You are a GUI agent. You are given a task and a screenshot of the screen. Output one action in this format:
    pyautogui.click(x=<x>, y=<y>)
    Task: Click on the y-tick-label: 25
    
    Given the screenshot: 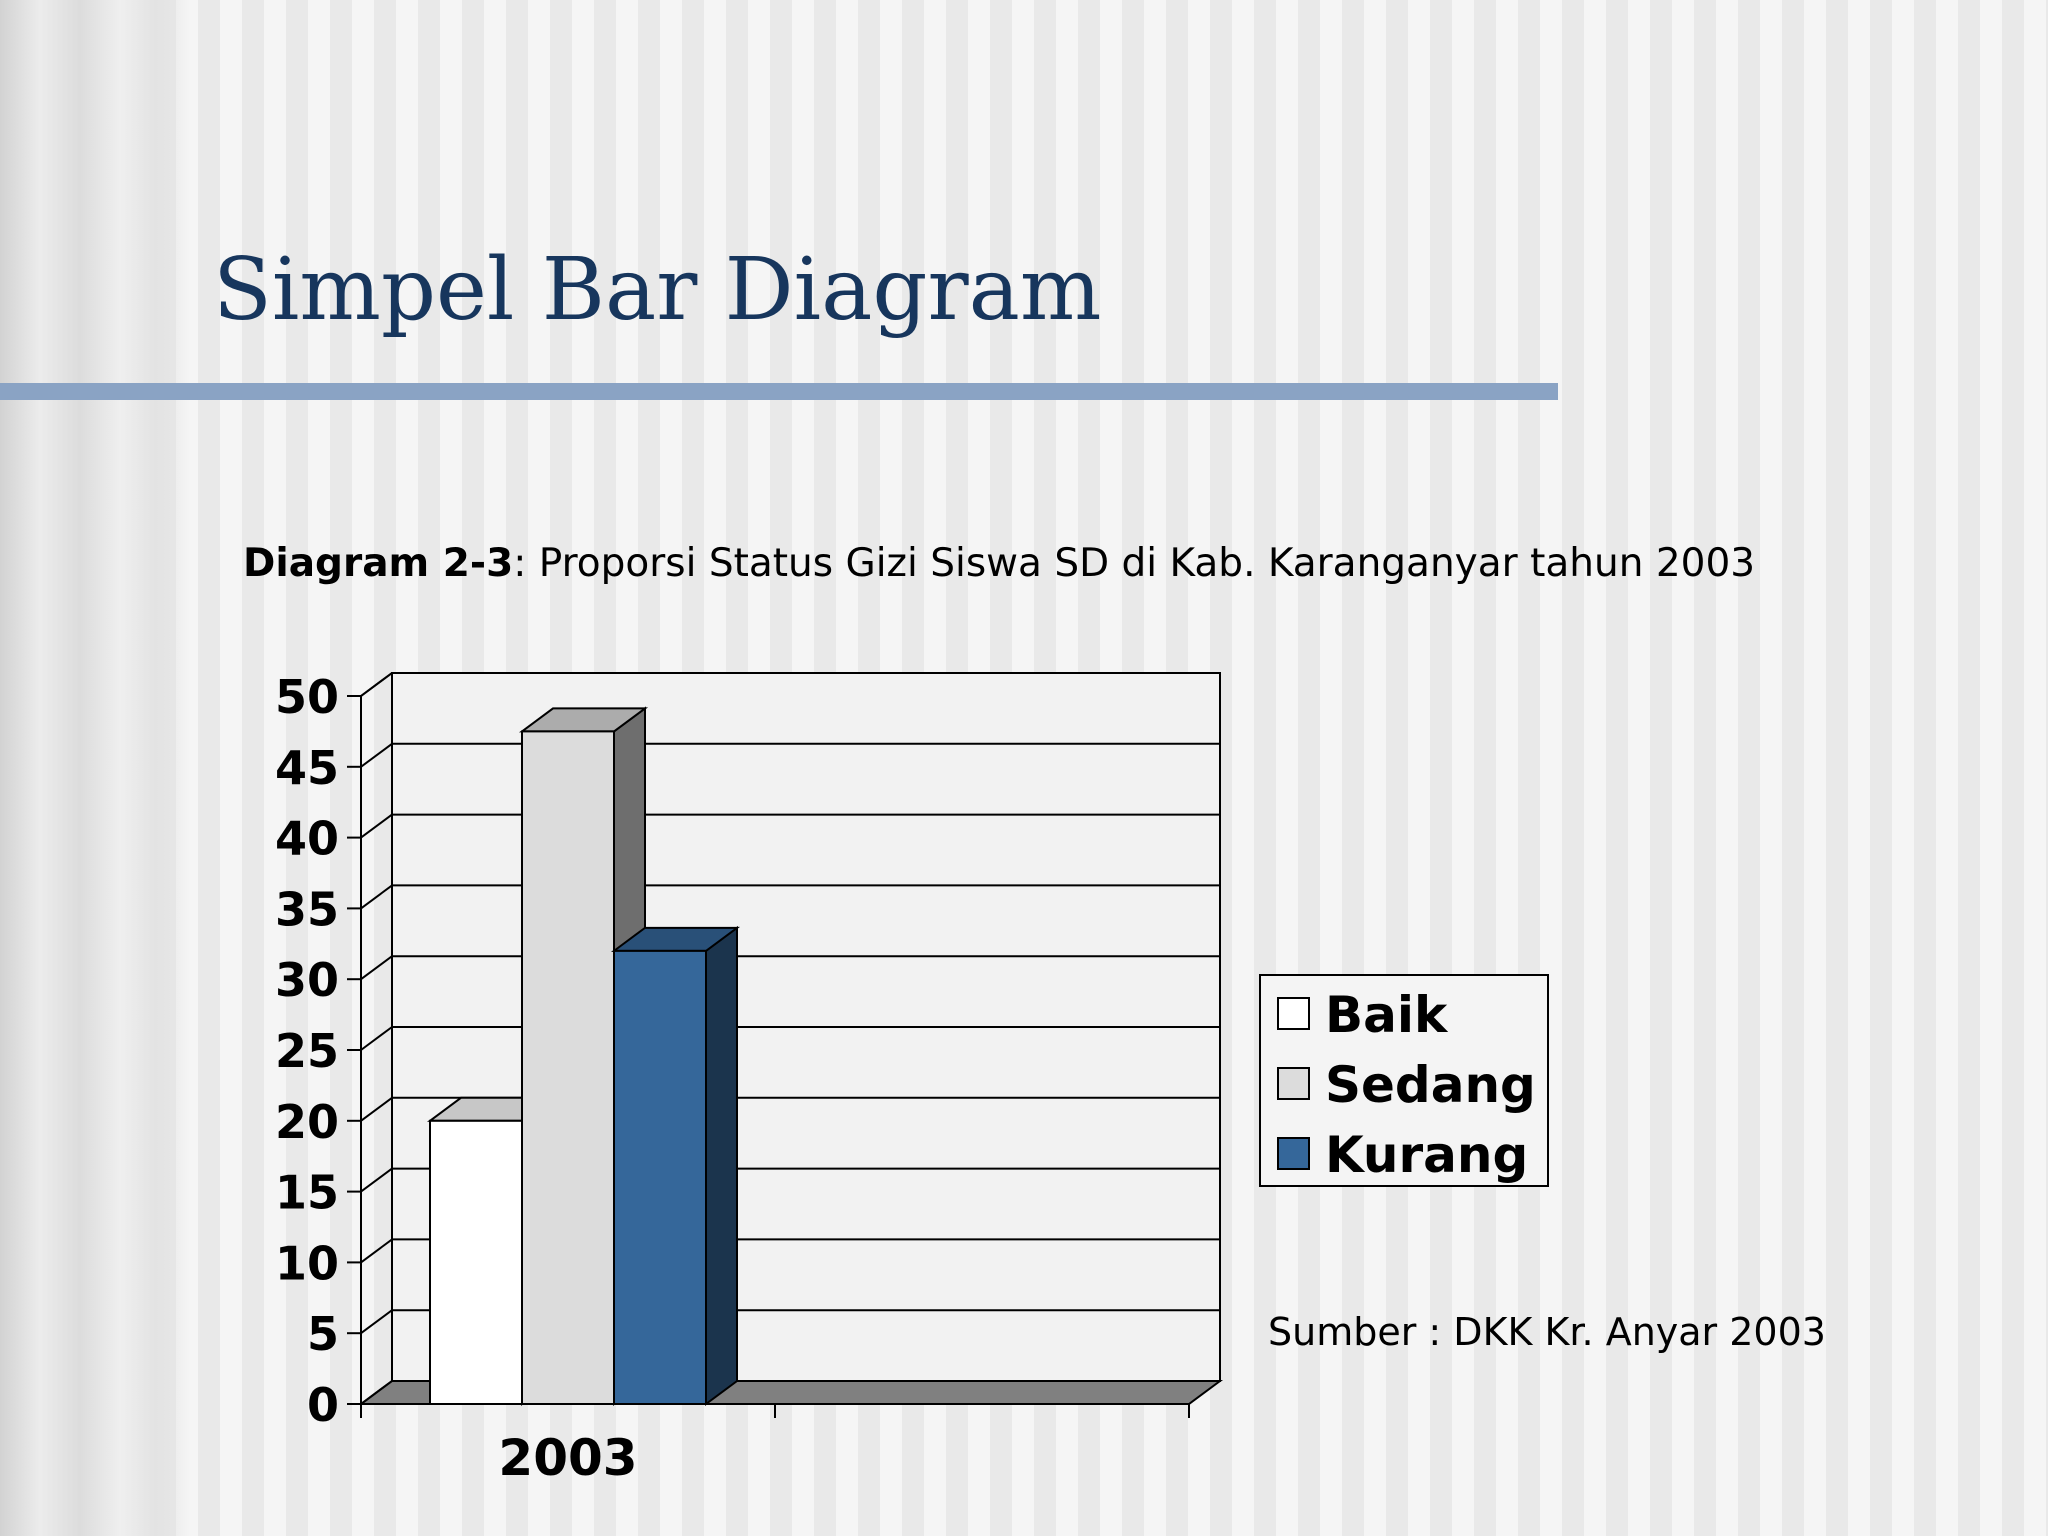 What is the action you would take?
    pyautogui.click(x=307, y=1051)
    